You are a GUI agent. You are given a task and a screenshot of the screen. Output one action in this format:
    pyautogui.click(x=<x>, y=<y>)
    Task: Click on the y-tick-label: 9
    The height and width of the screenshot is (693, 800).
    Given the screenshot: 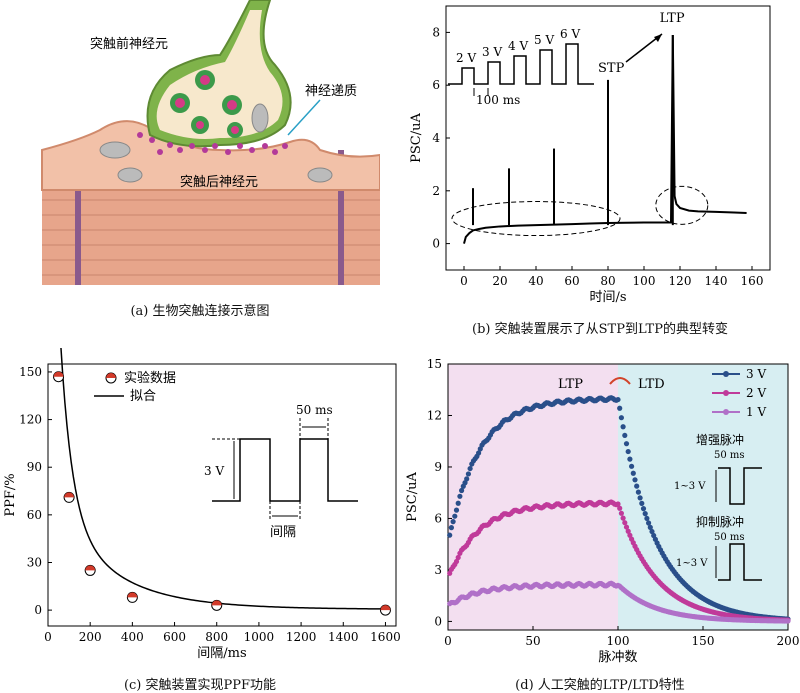 What is the action you would take?
    pyautogui.click(x=438, y=467)
    